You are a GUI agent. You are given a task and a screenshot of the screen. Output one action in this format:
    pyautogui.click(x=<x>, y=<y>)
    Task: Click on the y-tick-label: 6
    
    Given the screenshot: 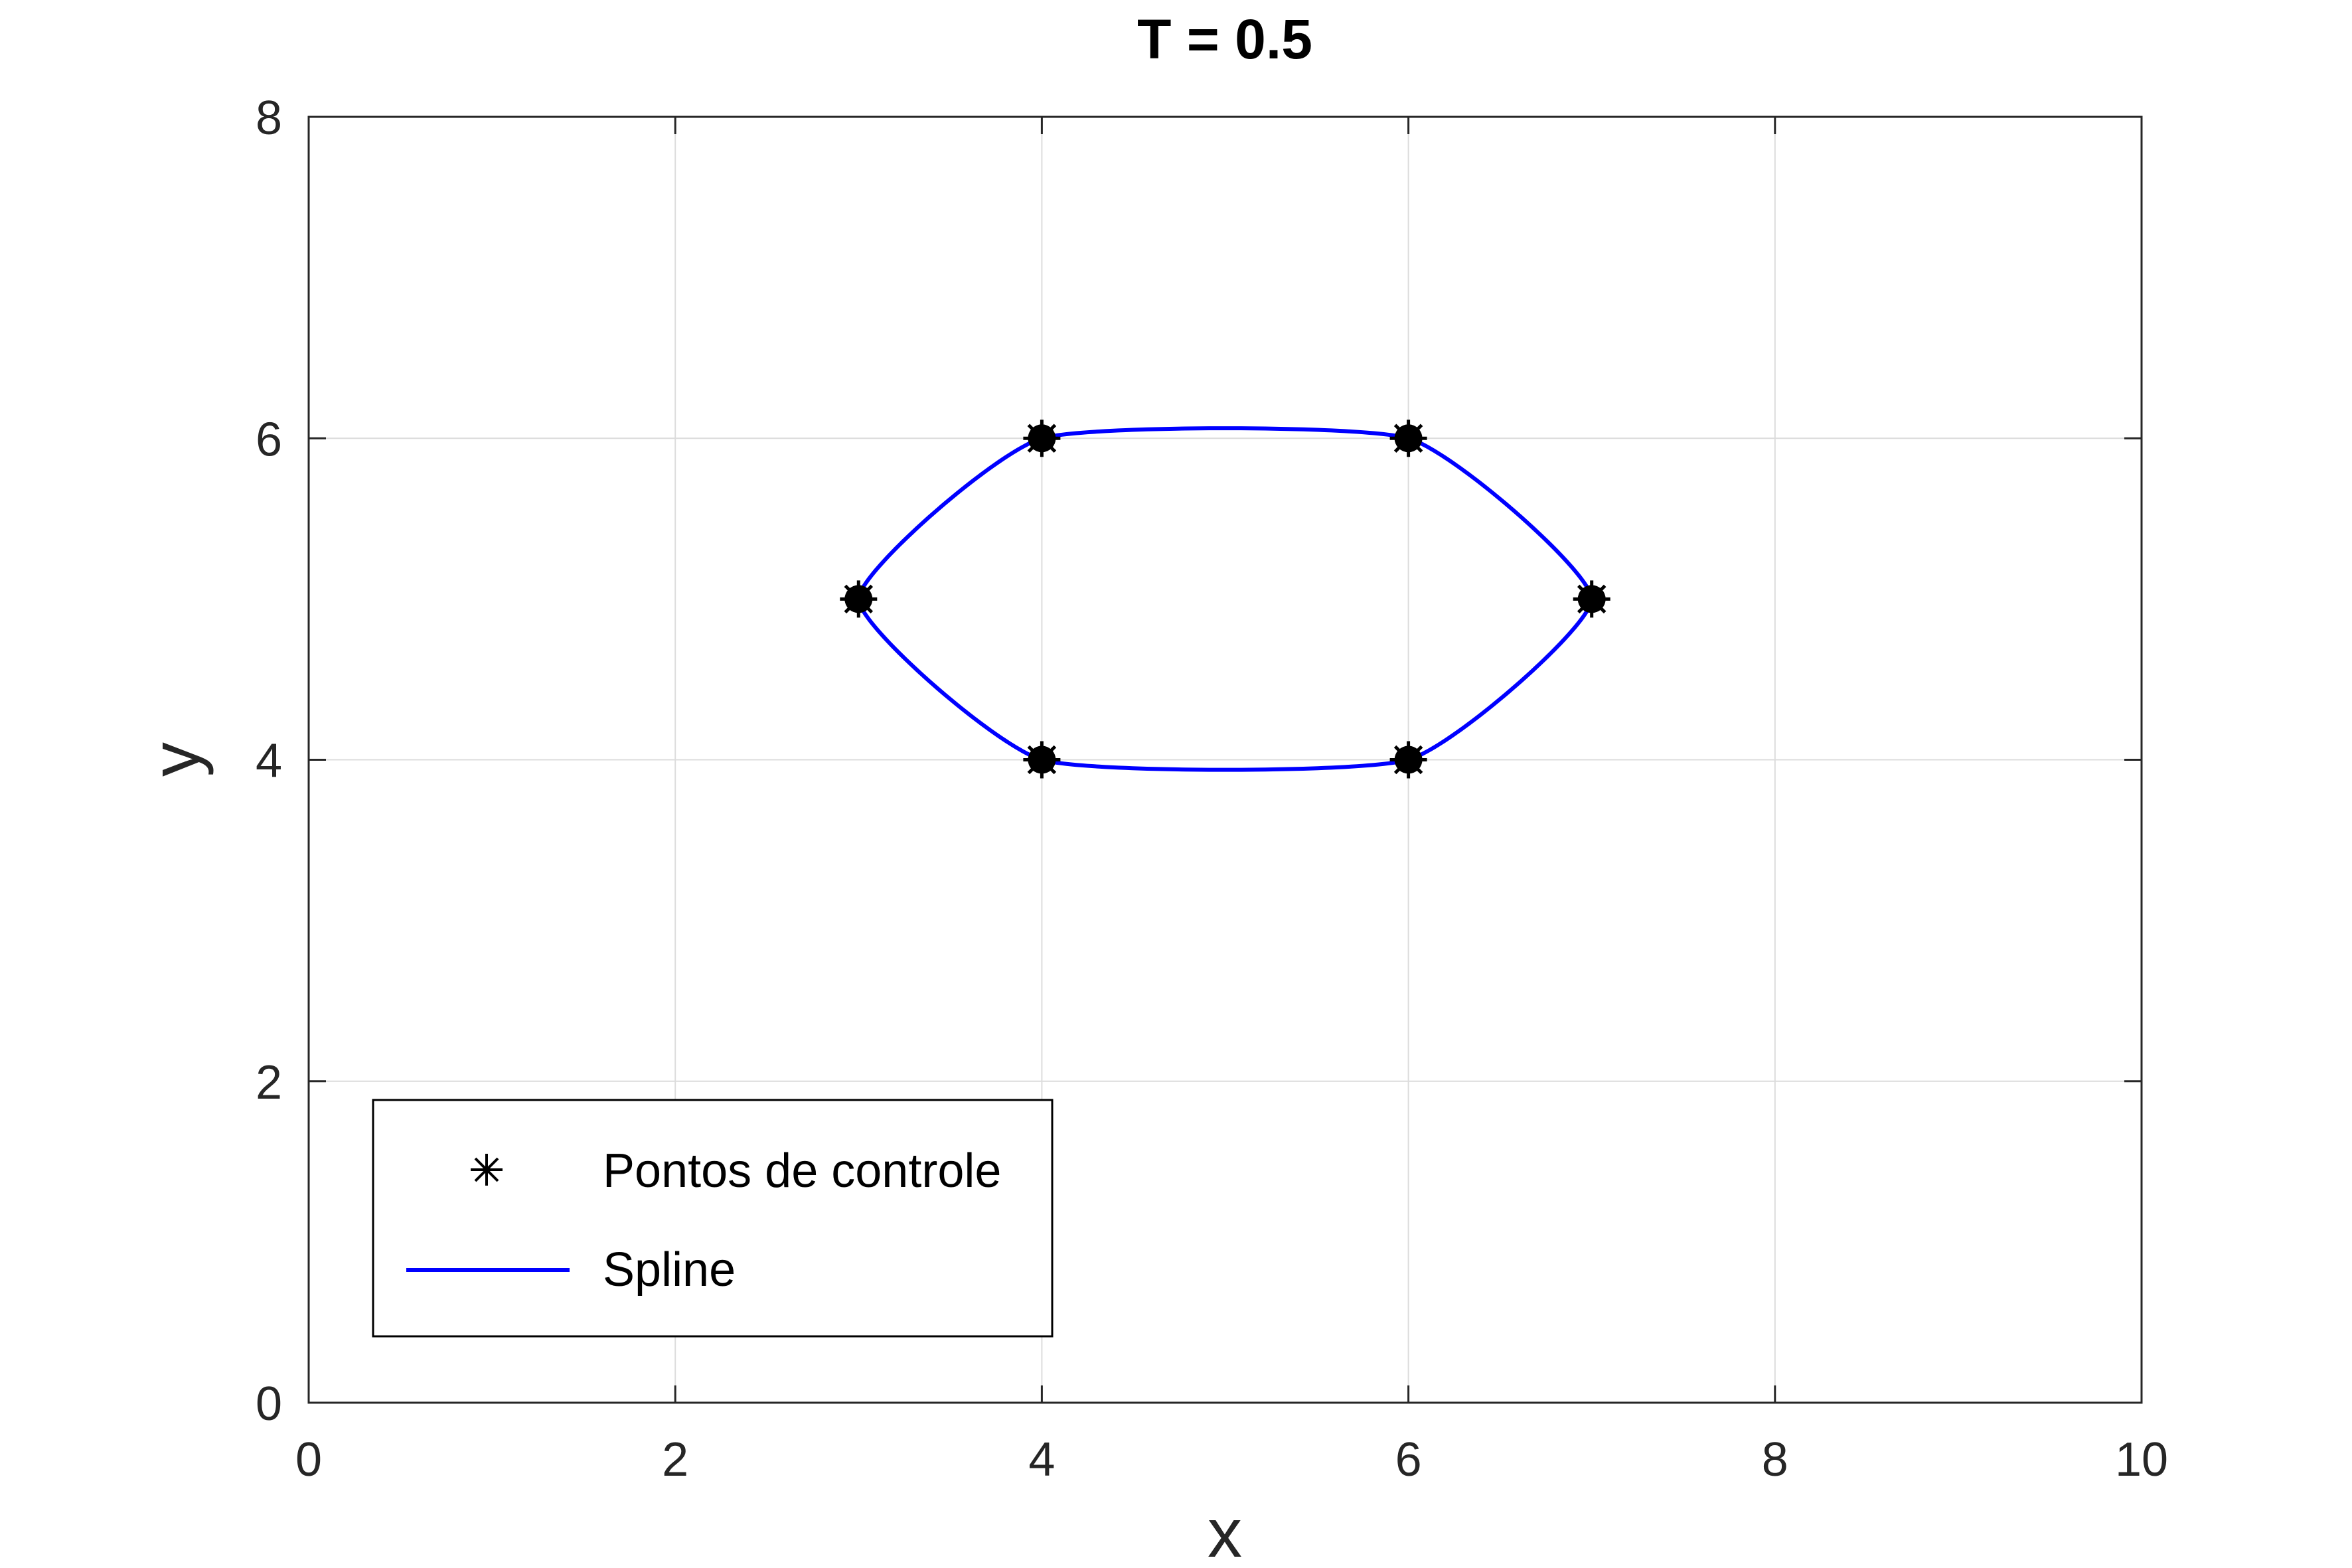 What is the action you would take?
    pyautogui.click(x=269, y=439)
    